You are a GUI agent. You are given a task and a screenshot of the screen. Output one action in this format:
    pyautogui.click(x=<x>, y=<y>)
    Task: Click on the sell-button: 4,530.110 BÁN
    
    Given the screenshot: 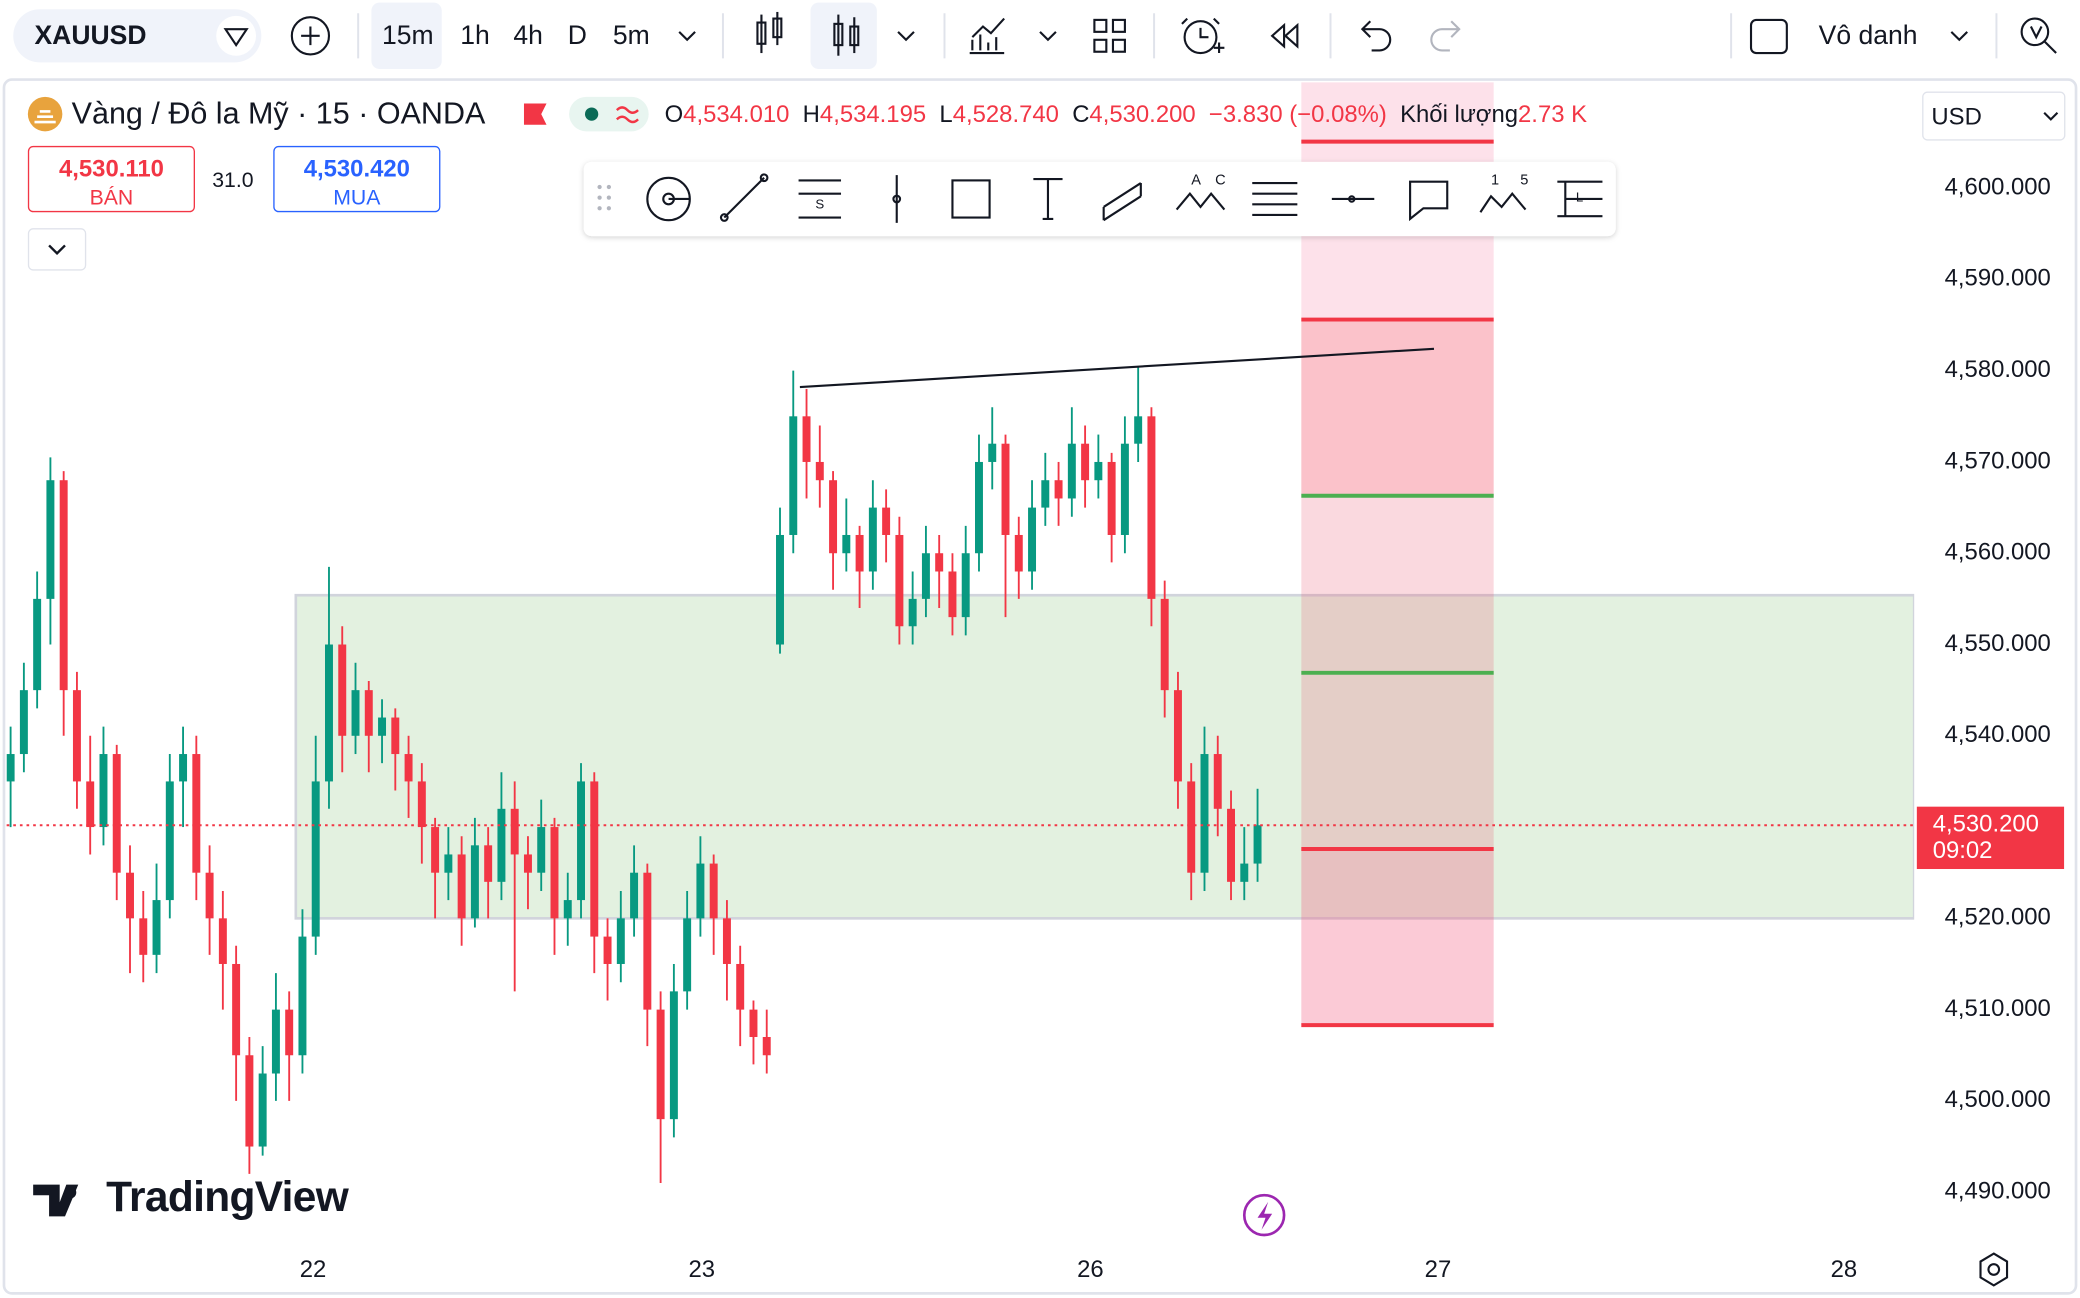 What is the action you would take?
    pyautogui.click(x=111, y=179)
    